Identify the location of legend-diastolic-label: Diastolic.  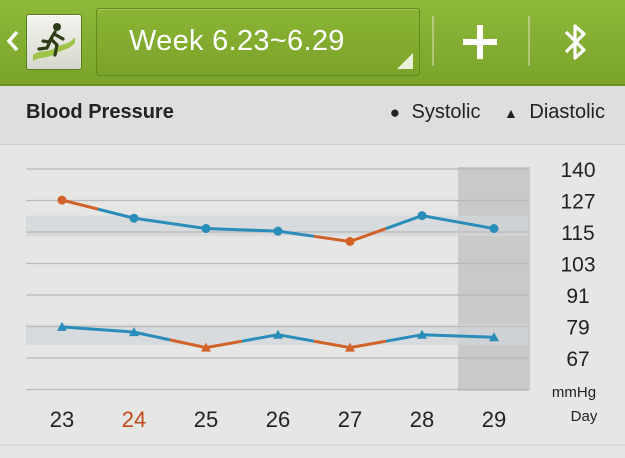
(567, 112).